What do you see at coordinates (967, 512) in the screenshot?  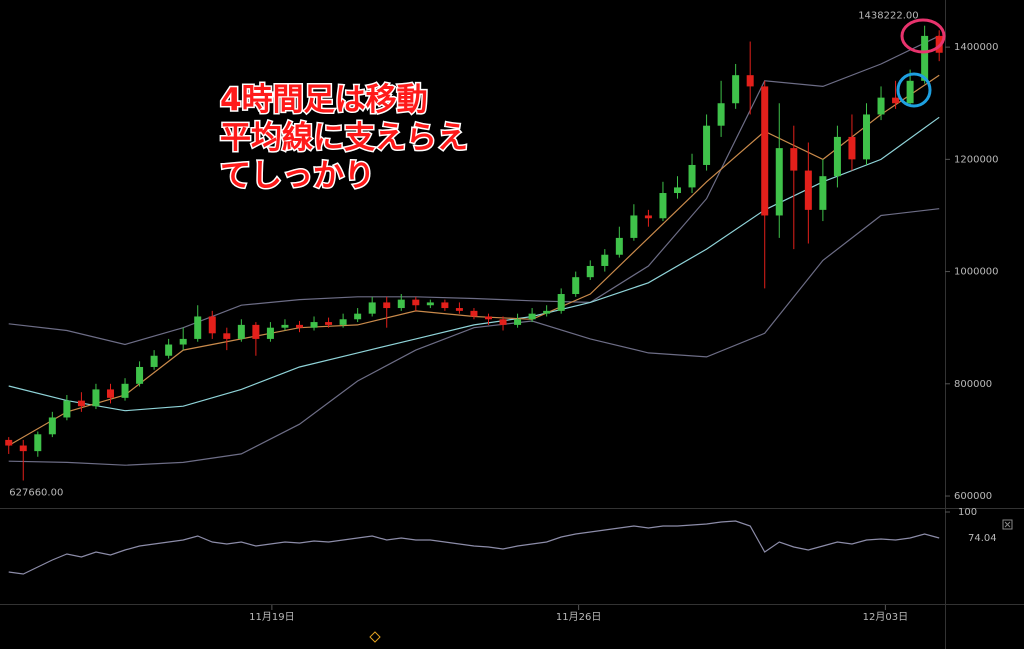 I see `y-tick-label: 100` at bounding box center [967, 512].